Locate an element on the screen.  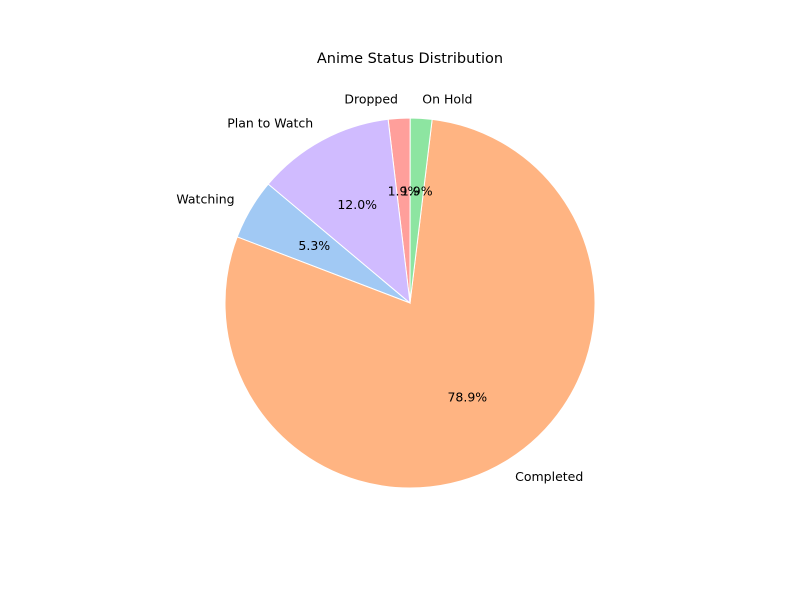
pie-slice-plan-to-watch is located at coordinates (339, 211).